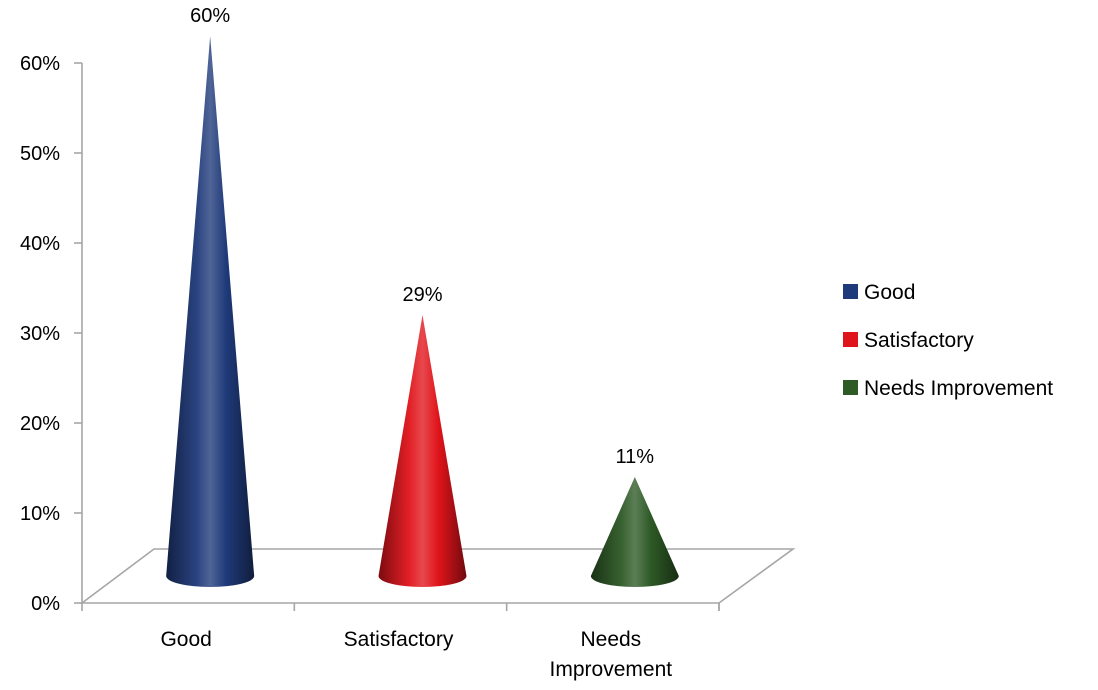  I want to click on legend-swatch-good, so click(850, 291).